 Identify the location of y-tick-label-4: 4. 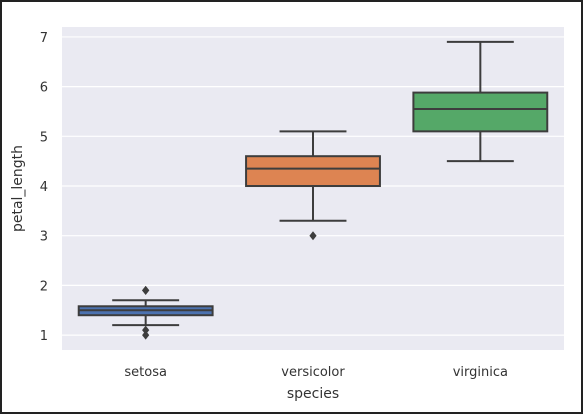
(44, 187).